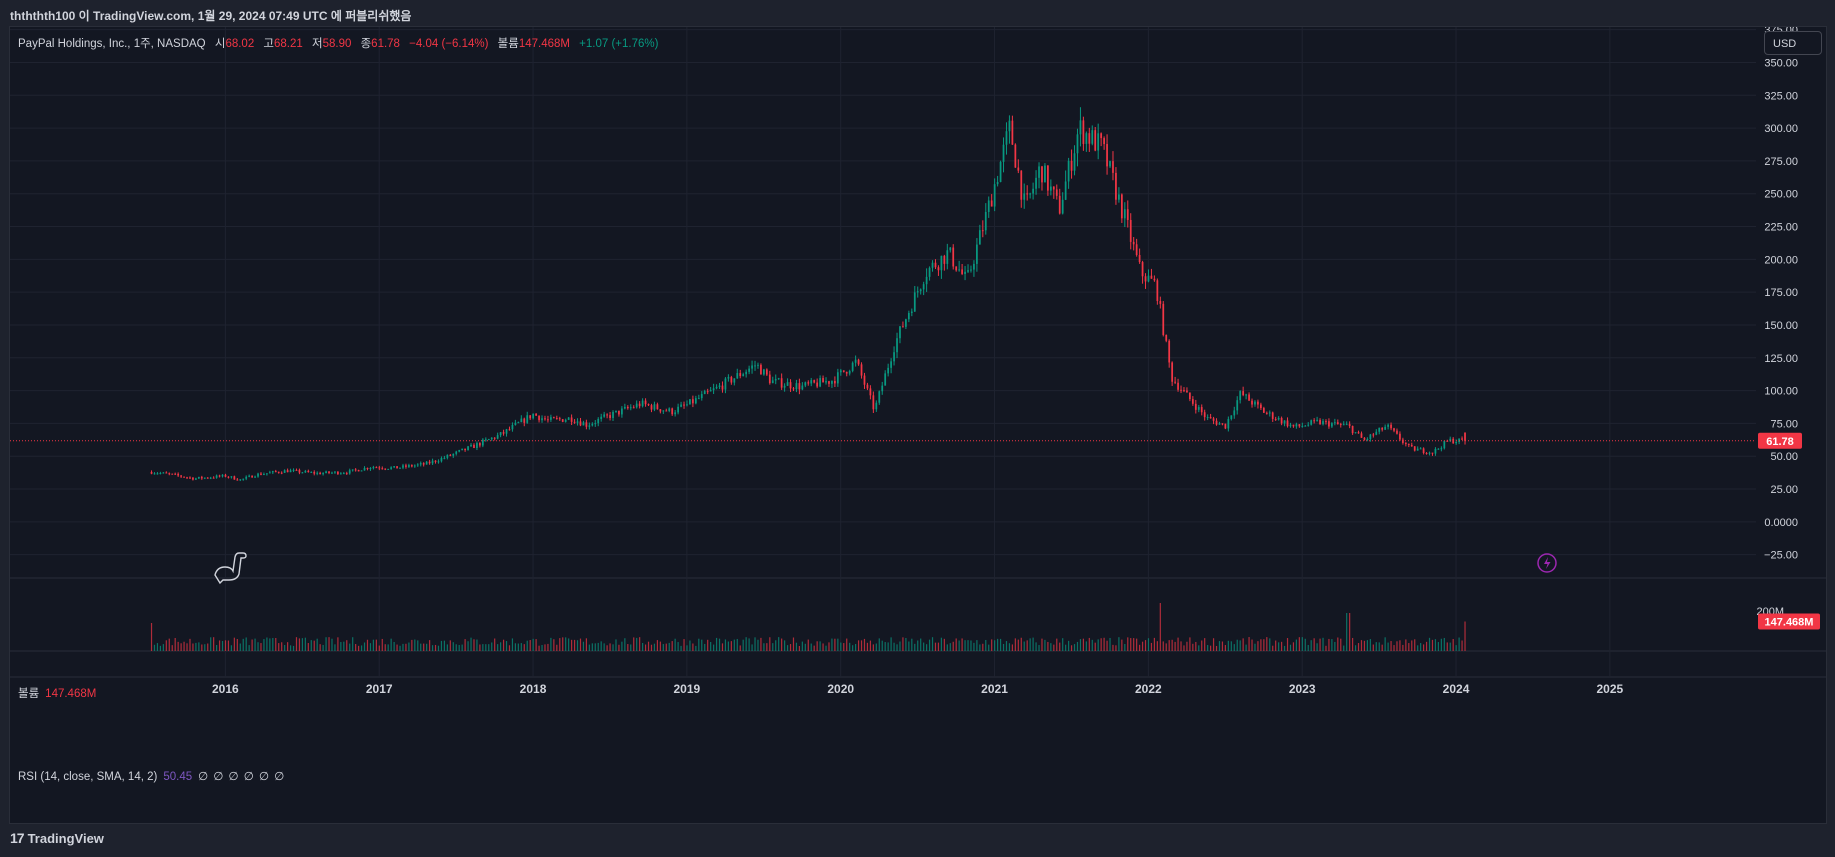 The height and width of the screenshot is (857, 1835). I want to click on dinosaur-icon, so click(230, 568).